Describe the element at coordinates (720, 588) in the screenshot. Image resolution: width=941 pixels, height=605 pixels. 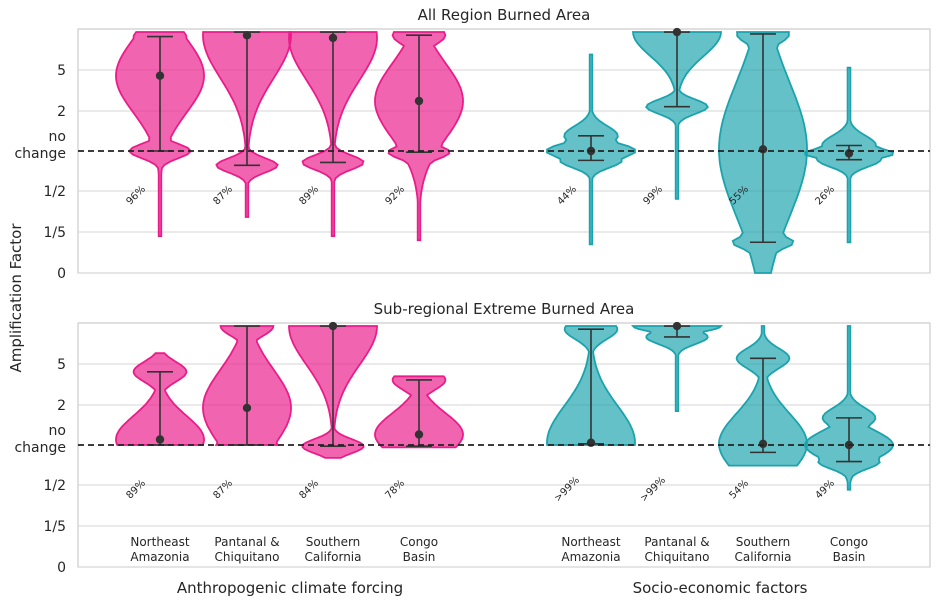
I see `group-label-socioeconomic: Socio-economic factors` at that location.